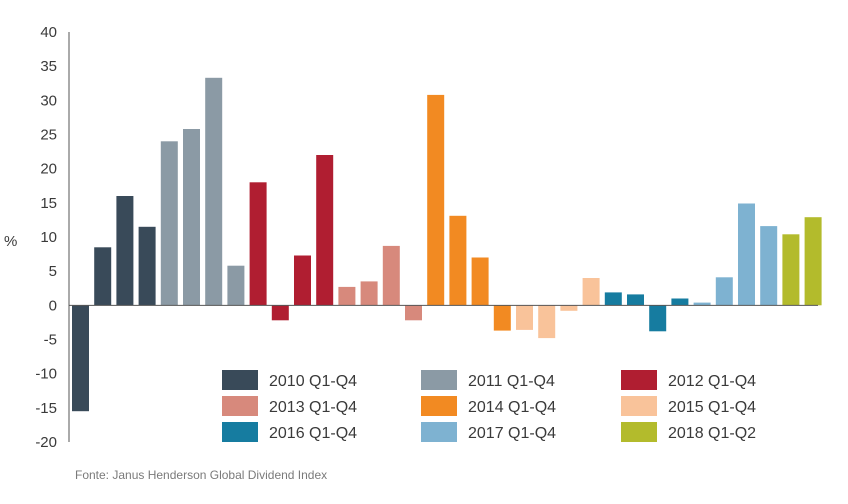 This screenshot has height=504, width=848. I want to click on legend-item: 2012 Q1-Q4, so click(688, 380).